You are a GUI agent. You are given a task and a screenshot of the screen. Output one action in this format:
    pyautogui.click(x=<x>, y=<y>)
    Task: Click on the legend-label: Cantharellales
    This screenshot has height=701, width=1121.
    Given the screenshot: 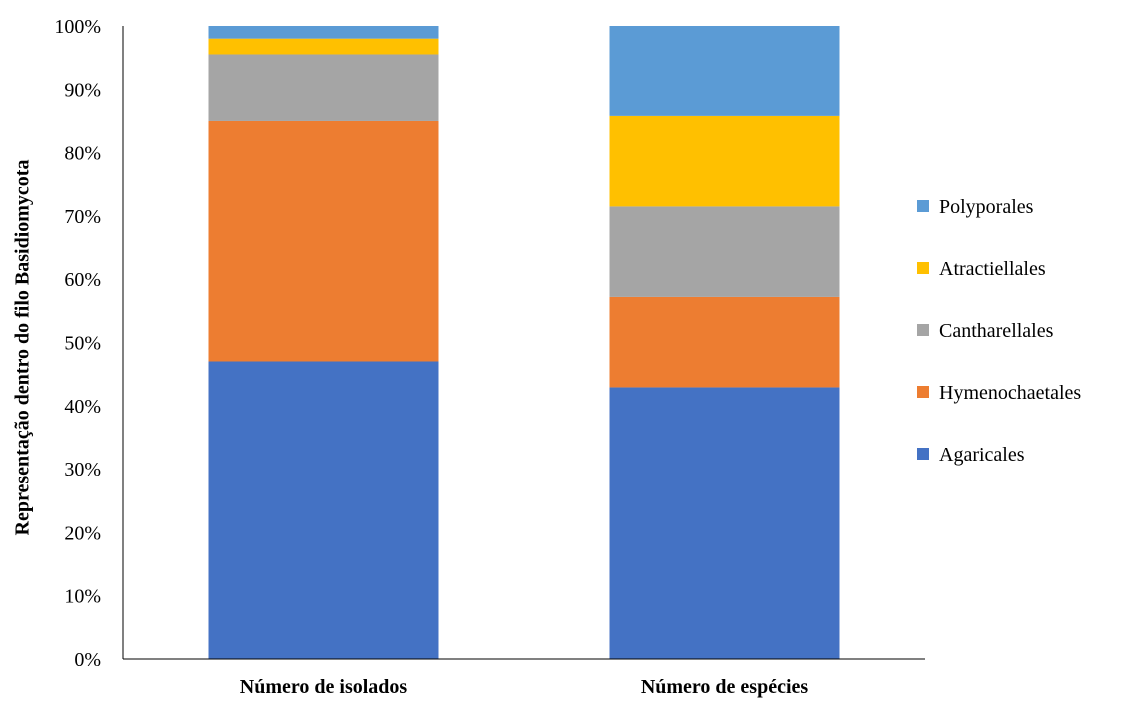 What is the action you would take?
    pyautogui.click(x=996, y=331)
    